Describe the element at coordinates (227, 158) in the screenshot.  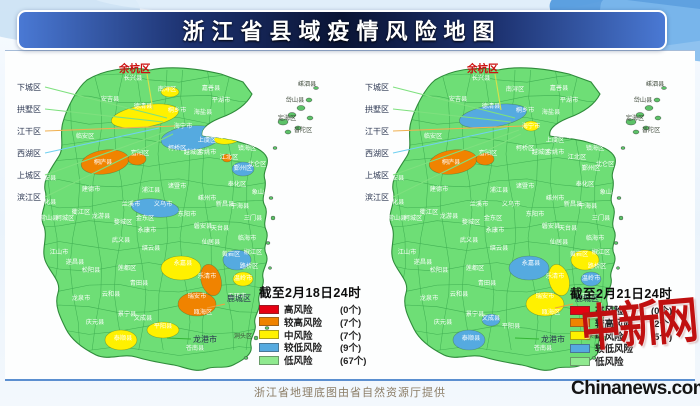
I see `risk-area-jiangbei` at that location.